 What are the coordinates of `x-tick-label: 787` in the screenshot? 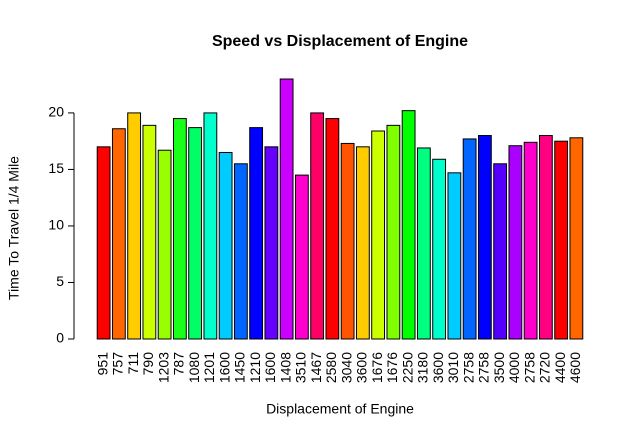 It's located at (179, 364).